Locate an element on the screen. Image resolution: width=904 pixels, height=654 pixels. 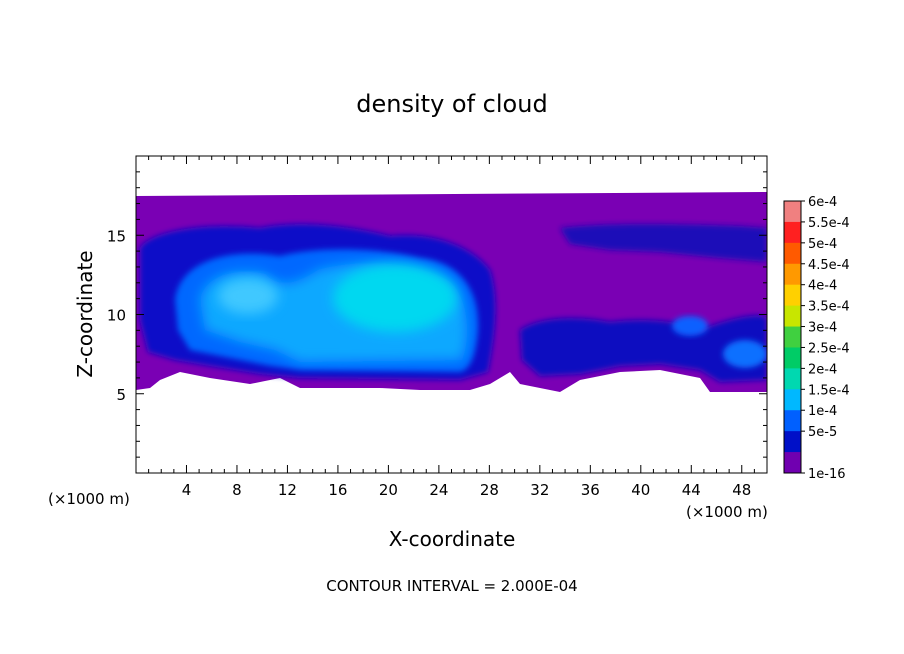
cloud-field-right-dark is located at coordinates (643, 348).